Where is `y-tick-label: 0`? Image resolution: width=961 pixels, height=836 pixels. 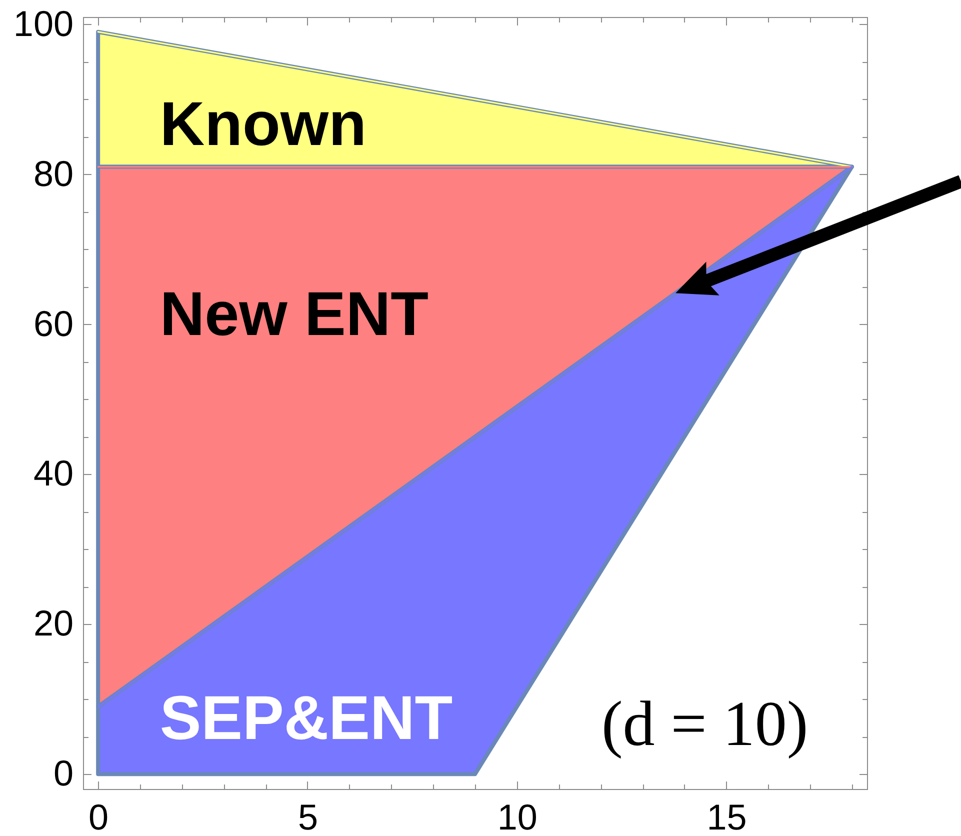
y-tick-label: 0 is located at coordinates (63, 773).